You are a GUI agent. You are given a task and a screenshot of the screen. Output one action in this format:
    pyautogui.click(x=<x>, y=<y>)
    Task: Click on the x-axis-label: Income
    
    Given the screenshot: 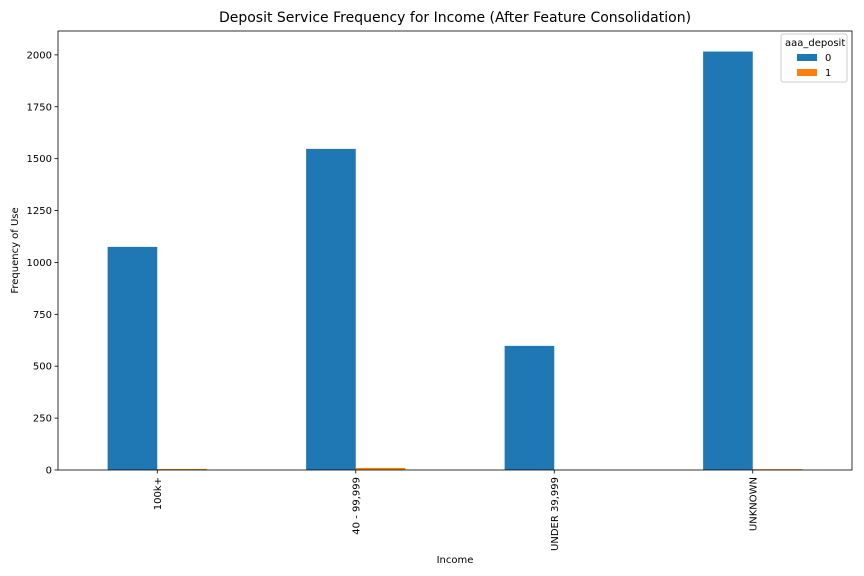 What is the action you would take?
    pyautogui.click(x=455, y=560)
    